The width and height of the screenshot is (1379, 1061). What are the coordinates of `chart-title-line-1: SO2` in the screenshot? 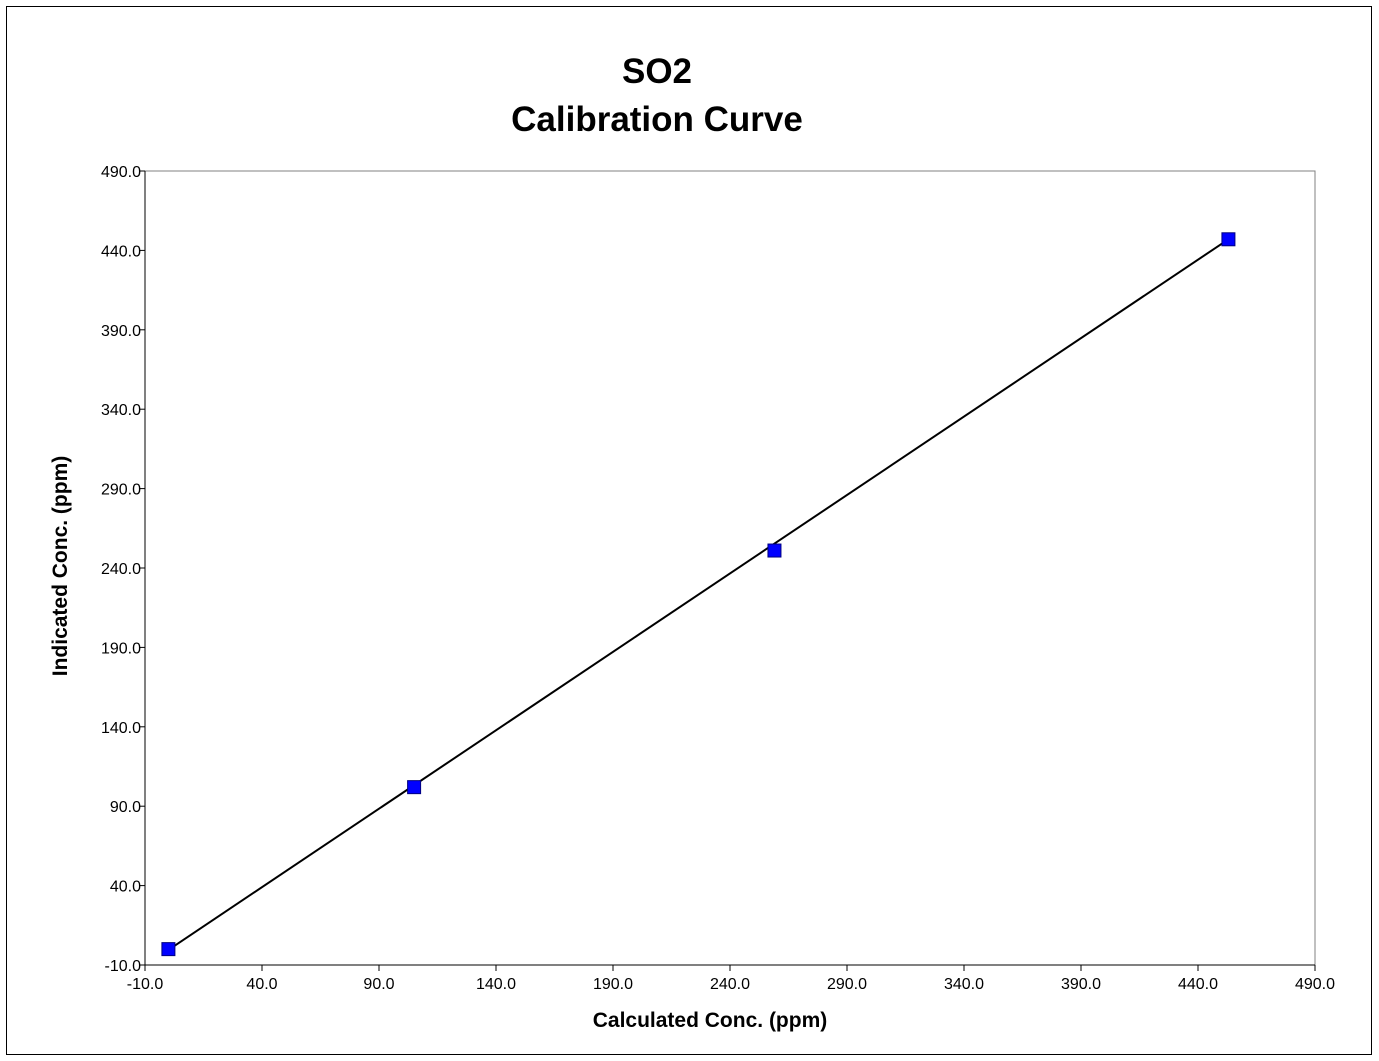 It's located at (657, 71).